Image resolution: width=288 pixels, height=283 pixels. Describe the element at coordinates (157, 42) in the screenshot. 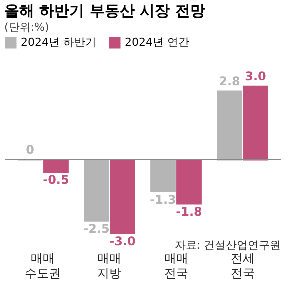

I see `legend-label: 2024년 연간` at that location.